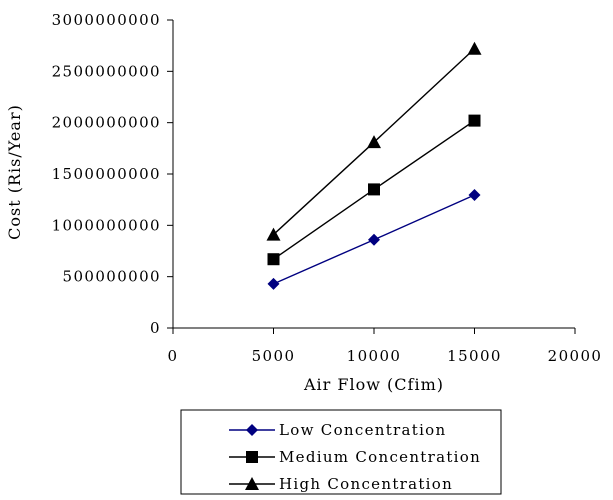 The width and height of the screenshot is (613, 500). I want to click on y-axis-title: Cost (Ris/Year), so click(14, 172).